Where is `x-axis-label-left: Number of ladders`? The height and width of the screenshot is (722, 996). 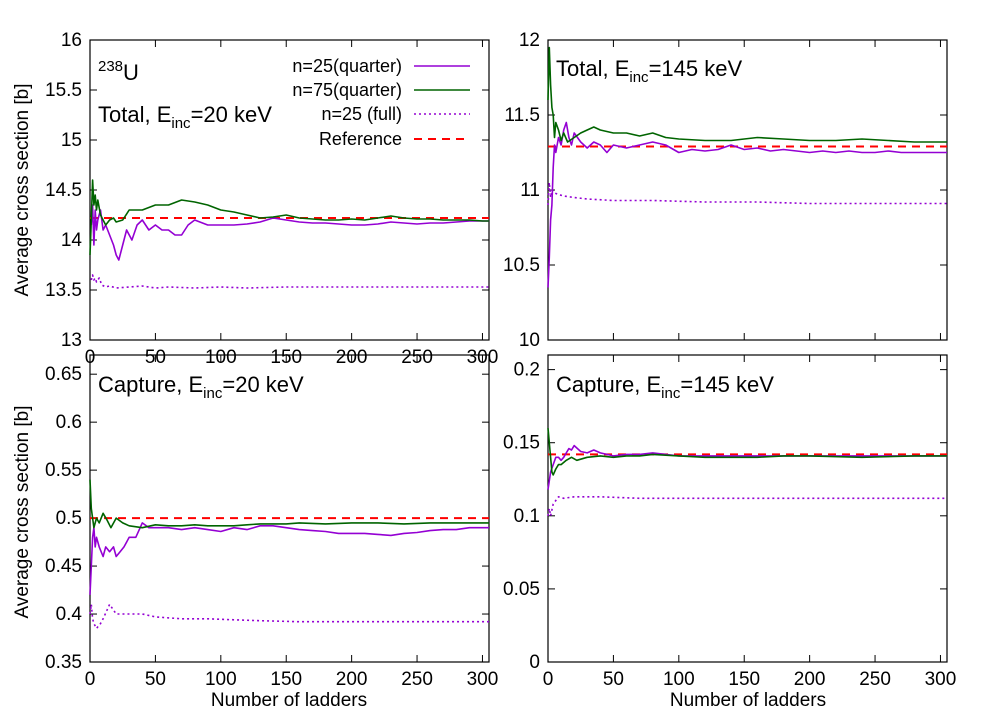
x-axis-label-left: Number of ladders is located at coordinates (289, 700).